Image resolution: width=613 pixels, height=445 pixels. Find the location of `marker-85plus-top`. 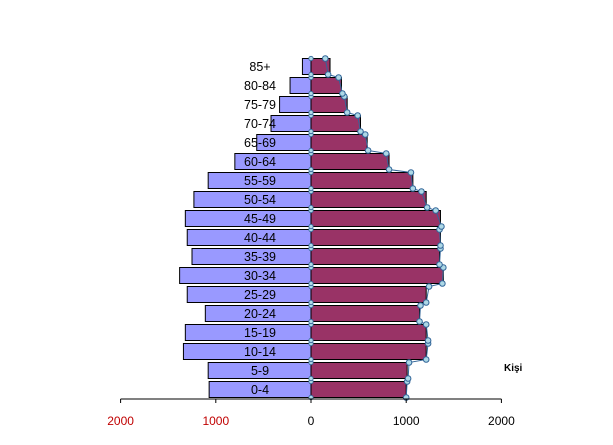

marker-85plus-top is located at coordinates (325, 58).